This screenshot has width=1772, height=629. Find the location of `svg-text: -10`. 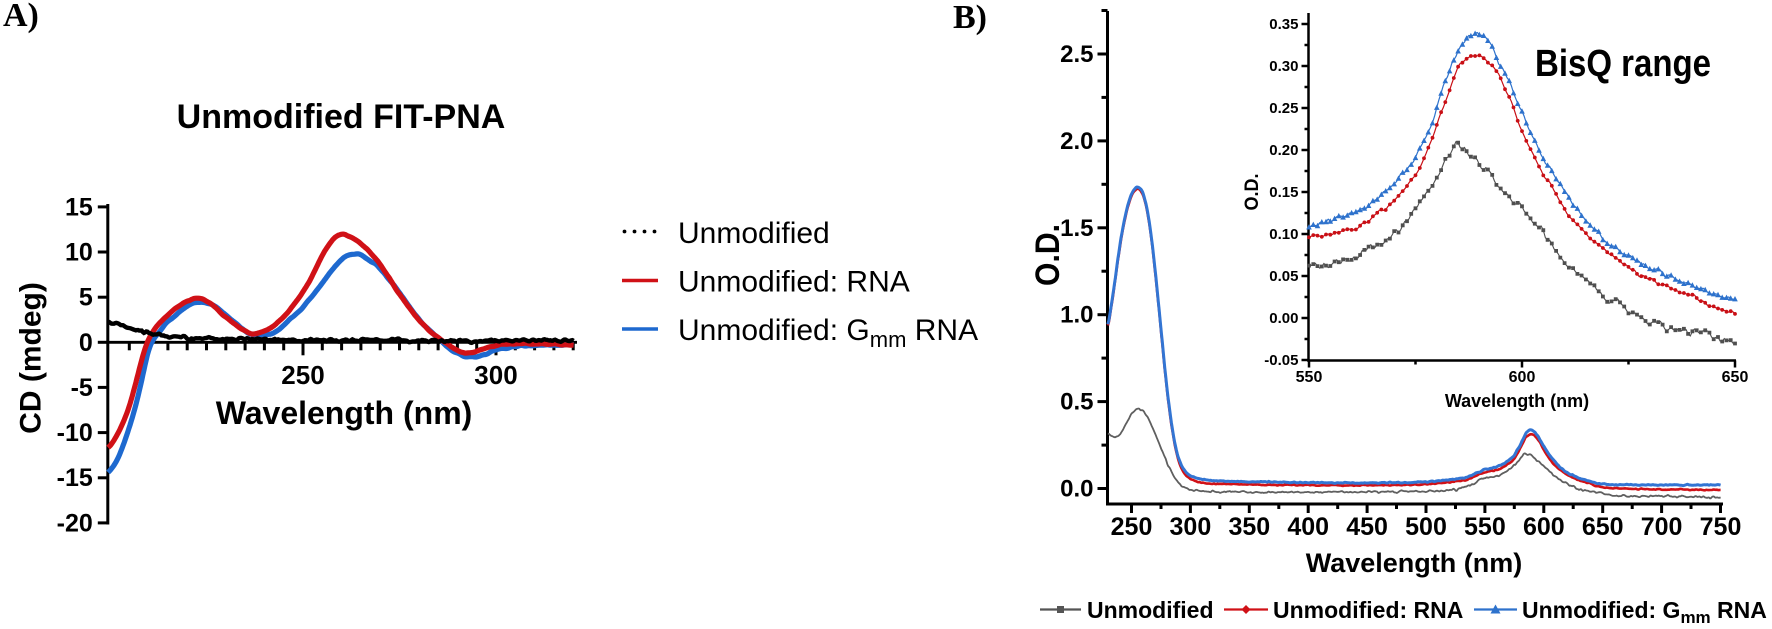

svg-text: -10 is located at coordinates (75, 433).